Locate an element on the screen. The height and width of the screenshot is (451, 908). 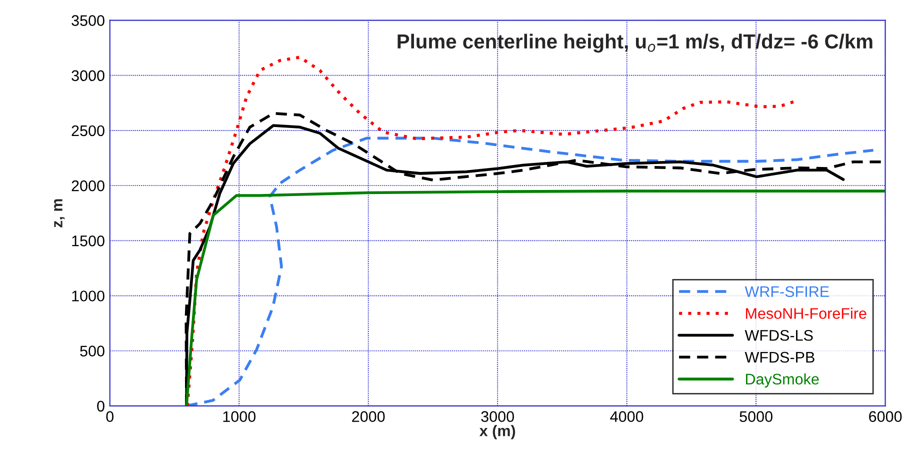
x-tick-label: 4000 is located at coordinates (627, 416).